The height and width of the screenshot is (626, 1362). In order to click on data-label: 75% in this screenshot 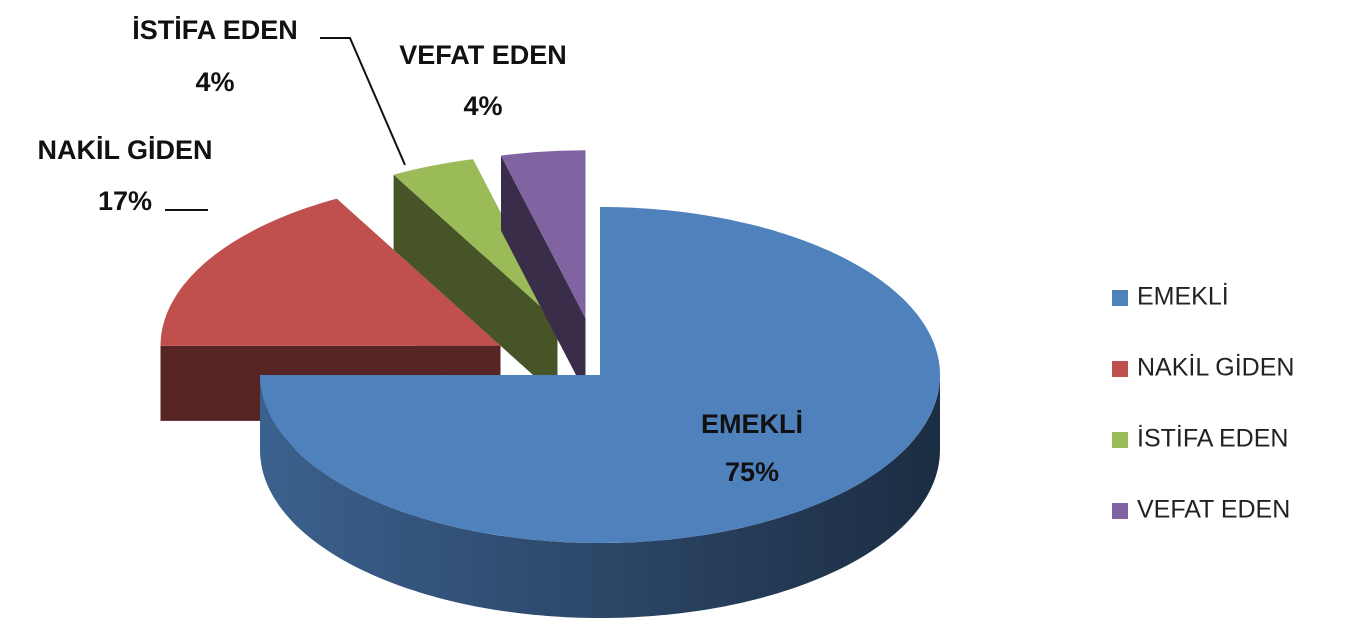, I will do `click(752, 472)`.